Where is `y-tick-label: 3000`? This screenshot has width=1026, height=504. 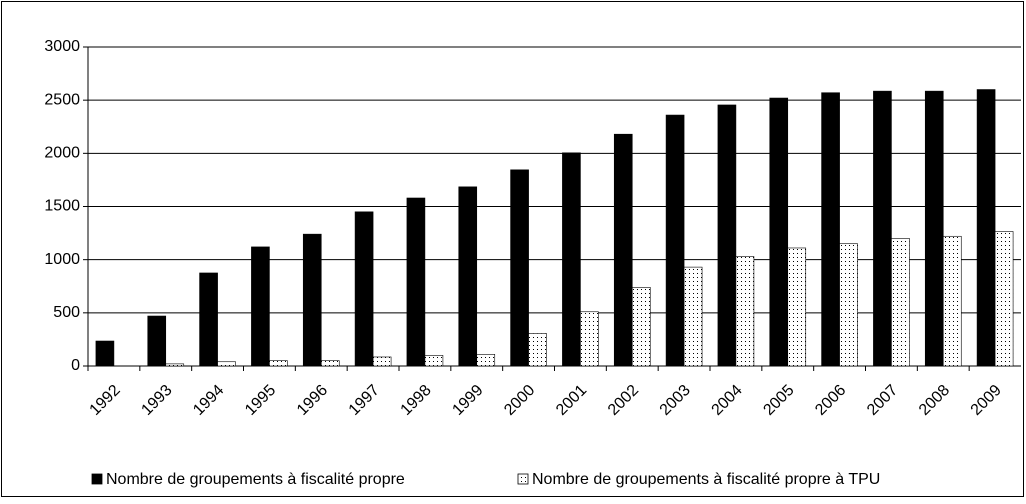
y-tick-label: 3000 is located at coordinates (62, 46).